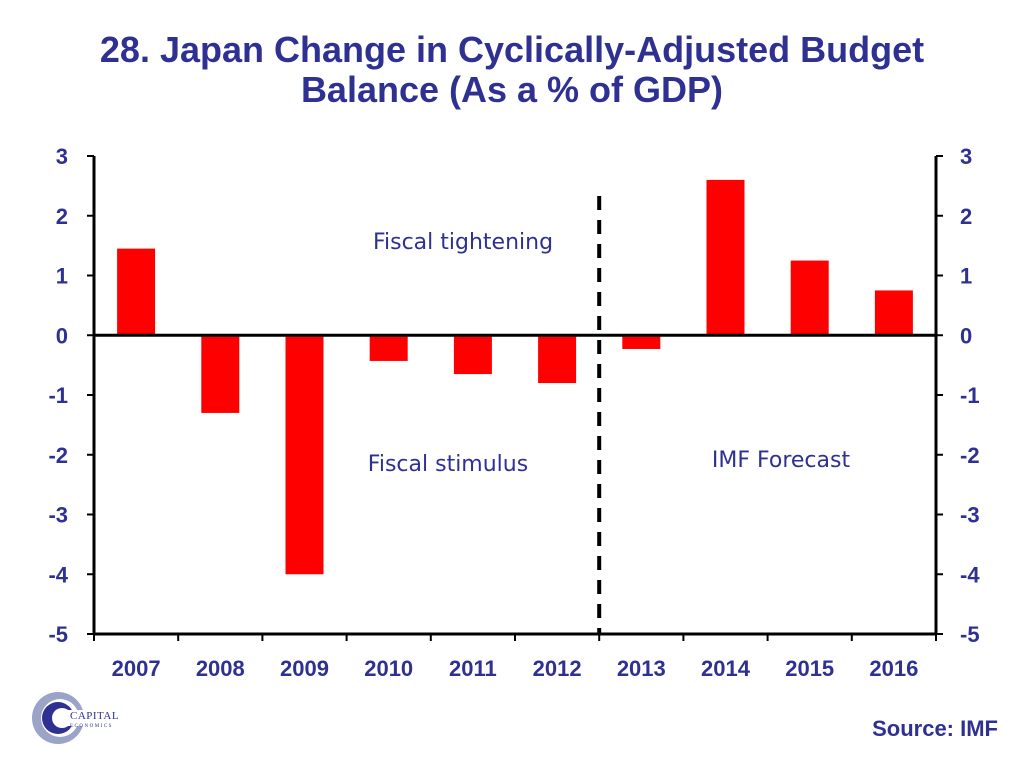  What do you see at coordinates (557, 359) in the screenshot?
I see `bar-2012` at bounding box center [557, 359].